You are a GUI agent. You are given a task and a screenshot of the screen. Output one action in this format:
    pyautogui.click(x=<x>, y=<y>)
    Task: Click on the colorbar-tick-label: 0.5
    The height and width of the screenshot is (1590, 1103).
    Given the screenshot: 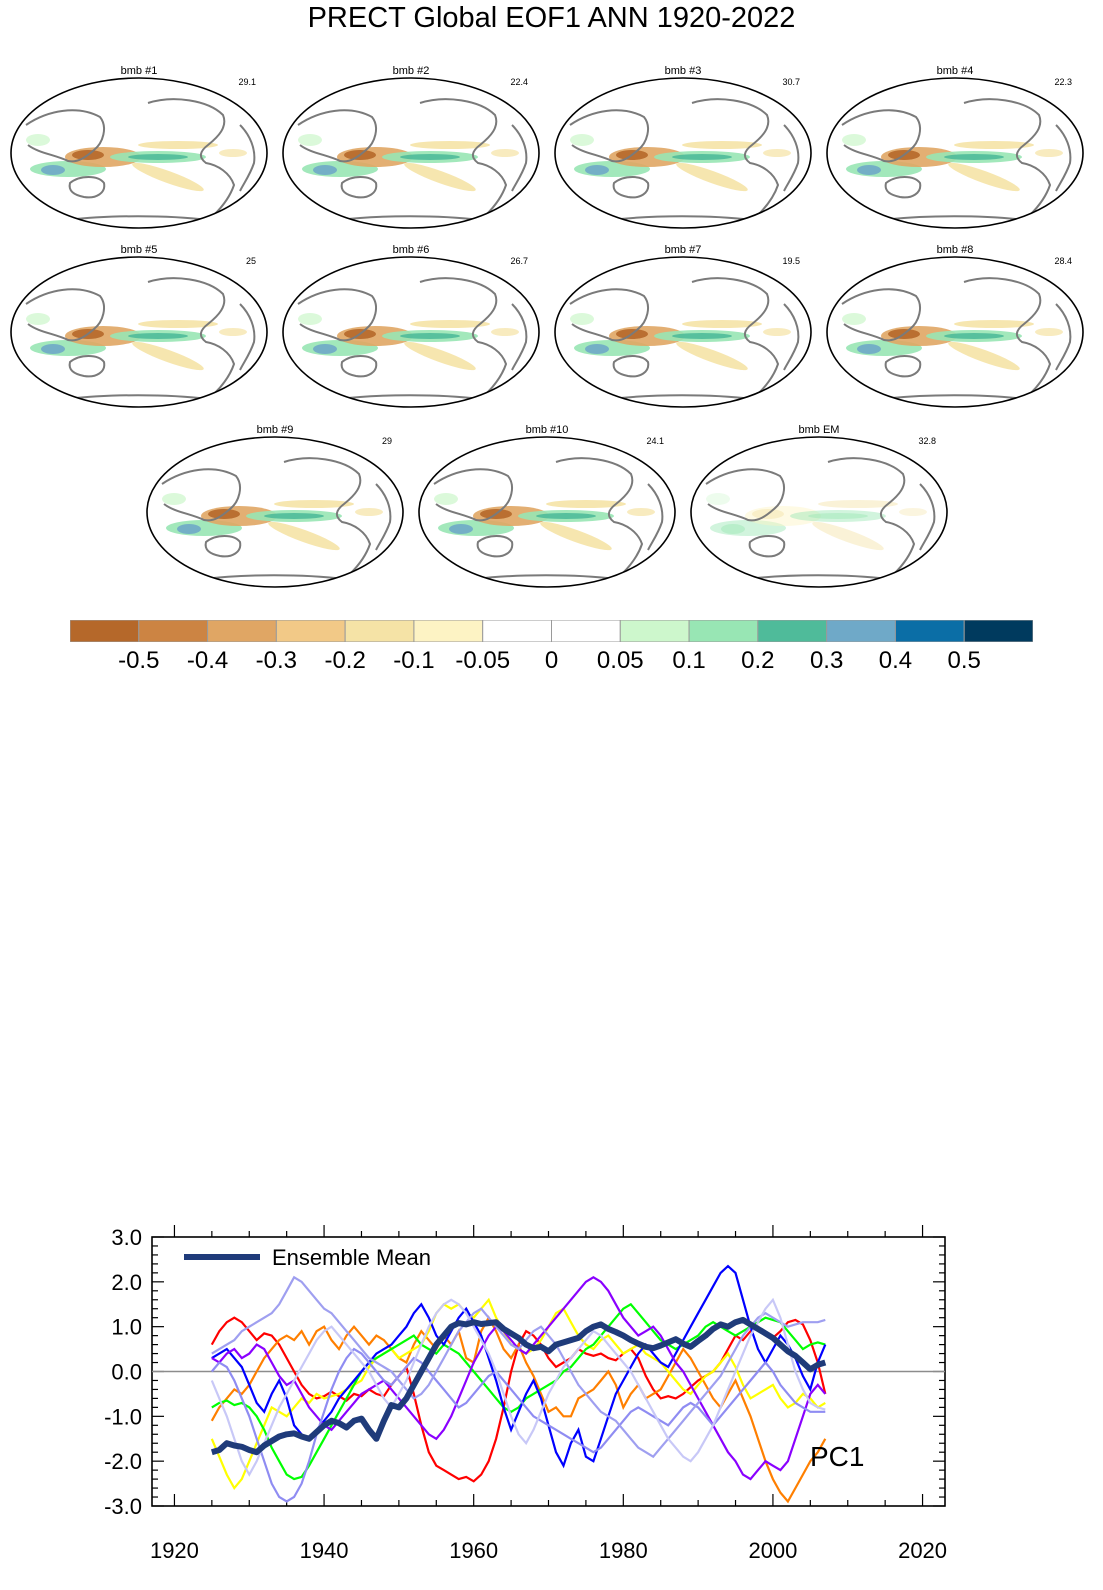 What is the action you would take?
    pyautogui.click(x=964, y=660)
    